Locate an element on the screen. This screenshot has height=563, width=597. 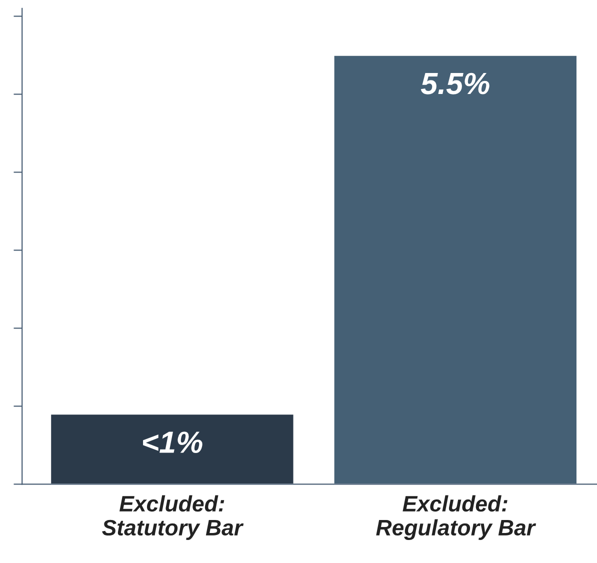
data-label: <1% is located at coordinates (172, 443).